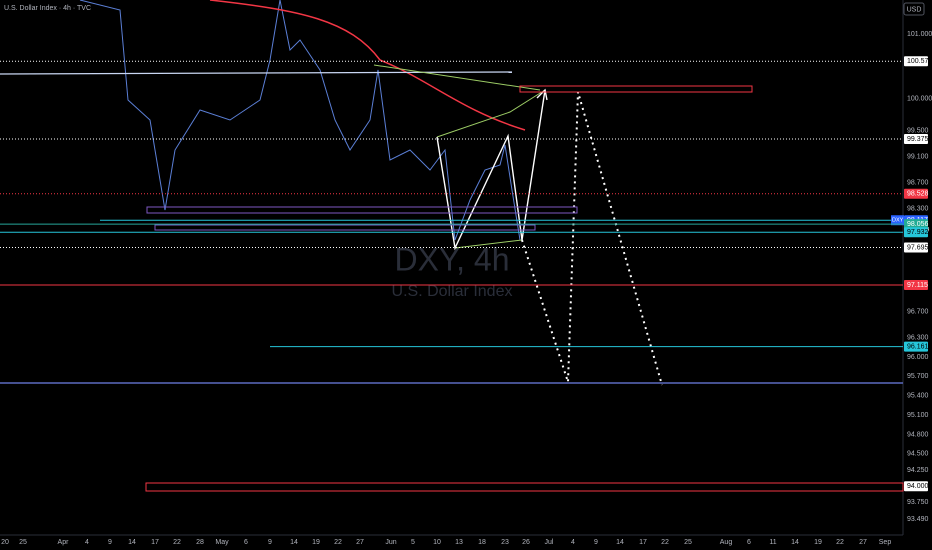 The width and height of the screenshot is (932, 550). I want to click on time-label: 23, so click(505, 542).